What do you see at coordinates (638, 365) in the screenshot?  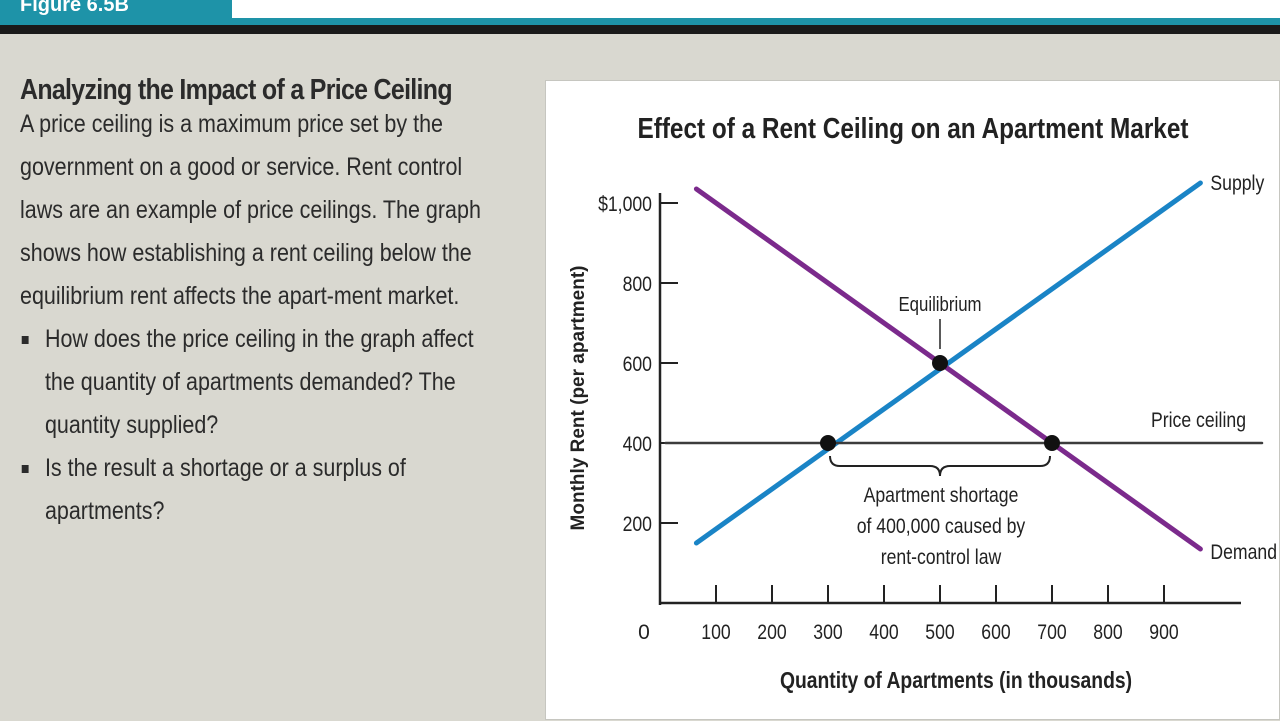 I see `y-tick-label: 600` at bounding box center [638, 365].